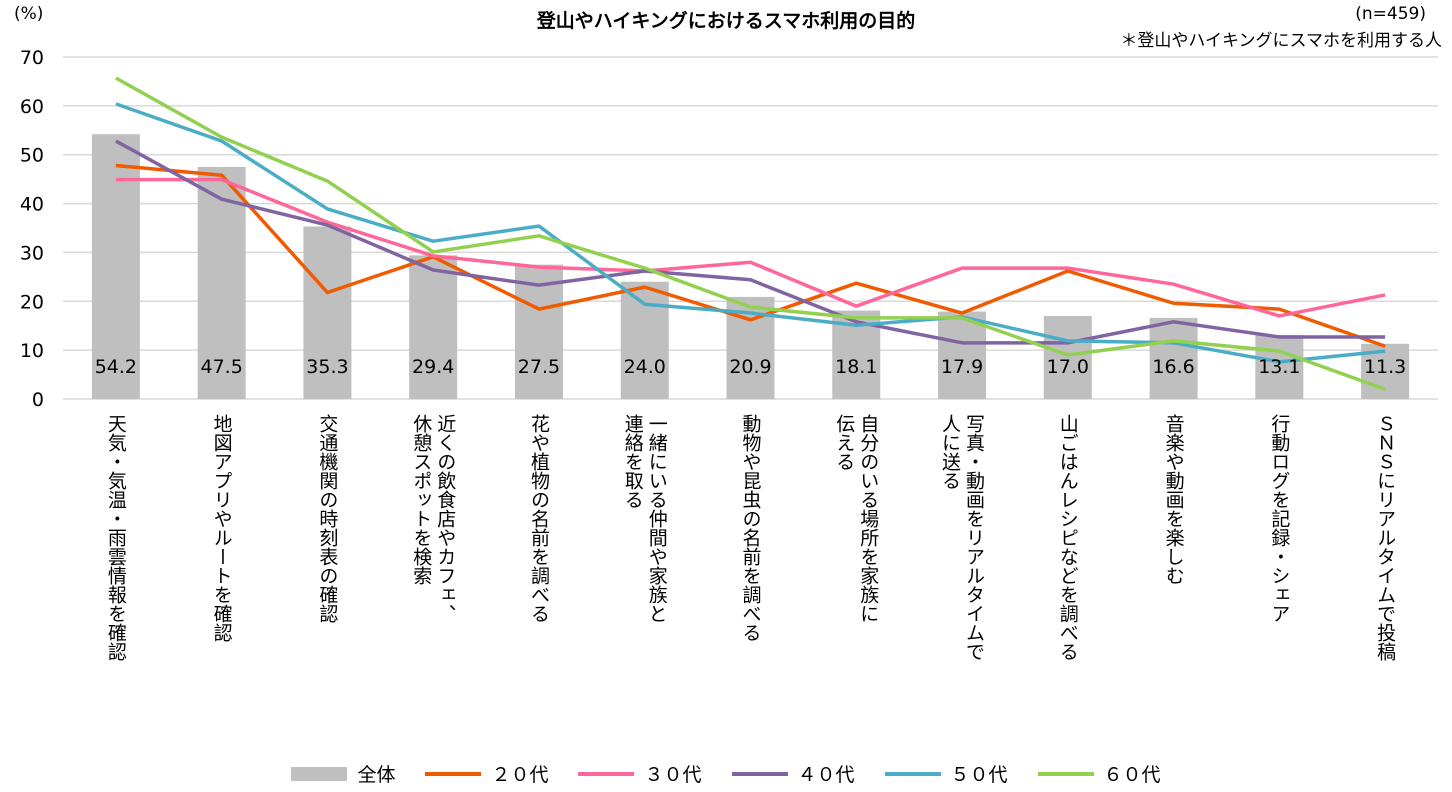 The height and width of the screenshot is (792, 1452). Describe the element at coordinates (826, 775) in the screenshot. I see `legend-label: ４０代` at that location.